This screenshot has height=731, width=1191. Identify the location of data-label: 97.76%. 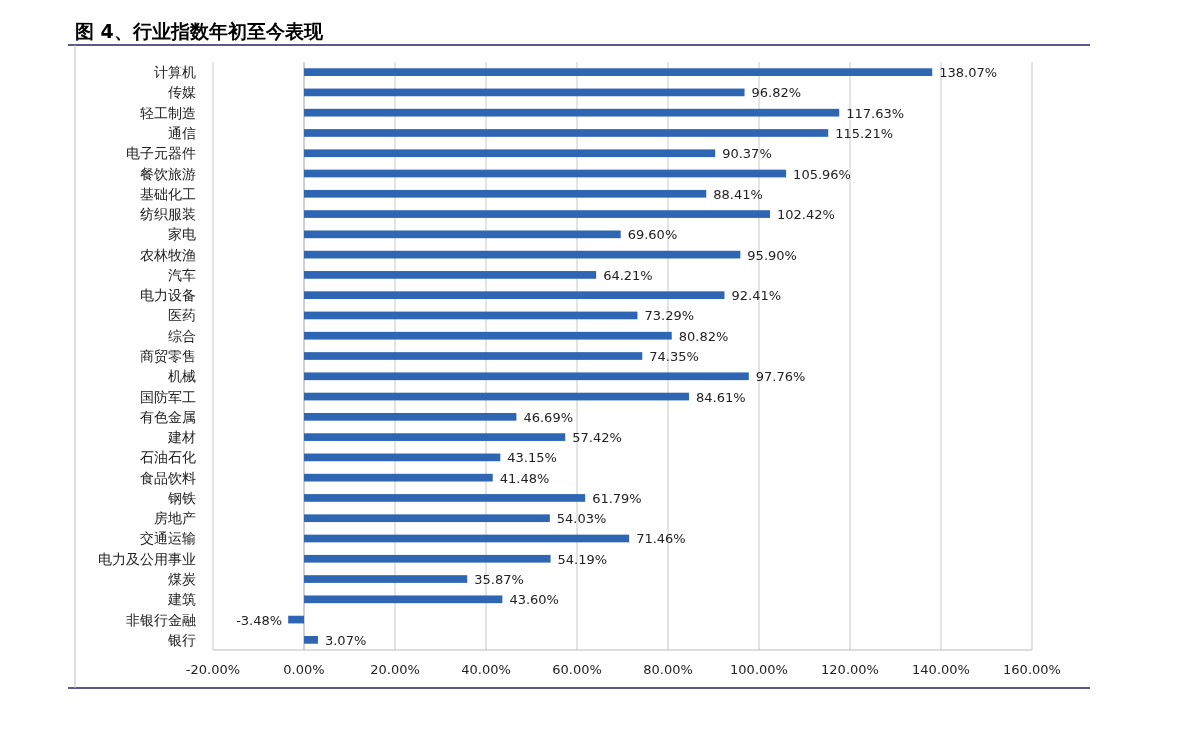
(780, 377).